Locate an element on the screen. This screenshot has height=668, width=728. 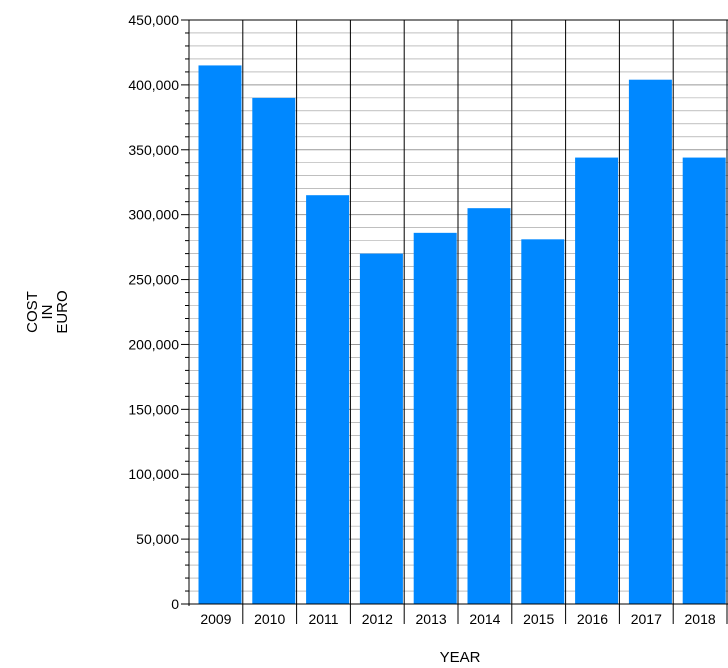
y-axis-title: COSTINEURO is located at coordinates (47, 311).